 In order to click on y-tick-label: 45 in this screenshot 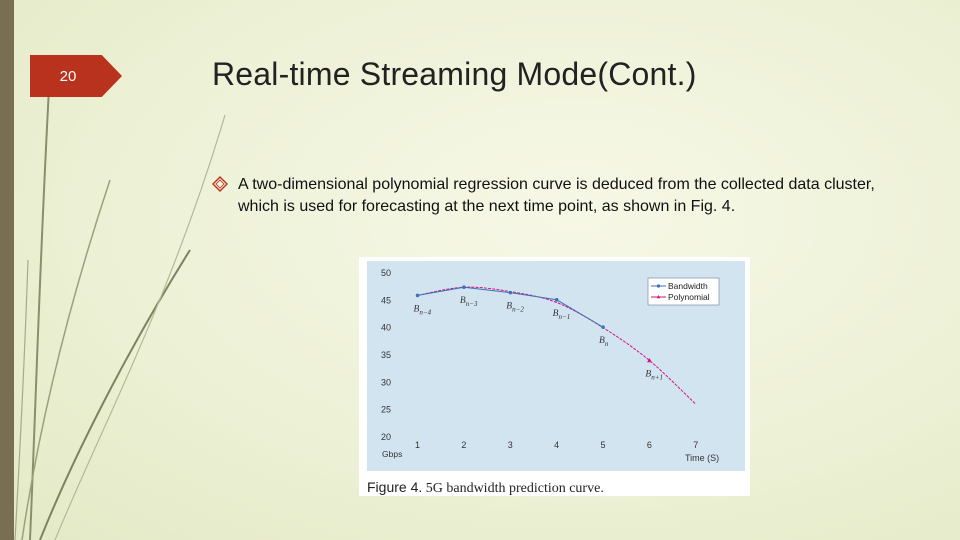, I will do `click(386, 300)`.